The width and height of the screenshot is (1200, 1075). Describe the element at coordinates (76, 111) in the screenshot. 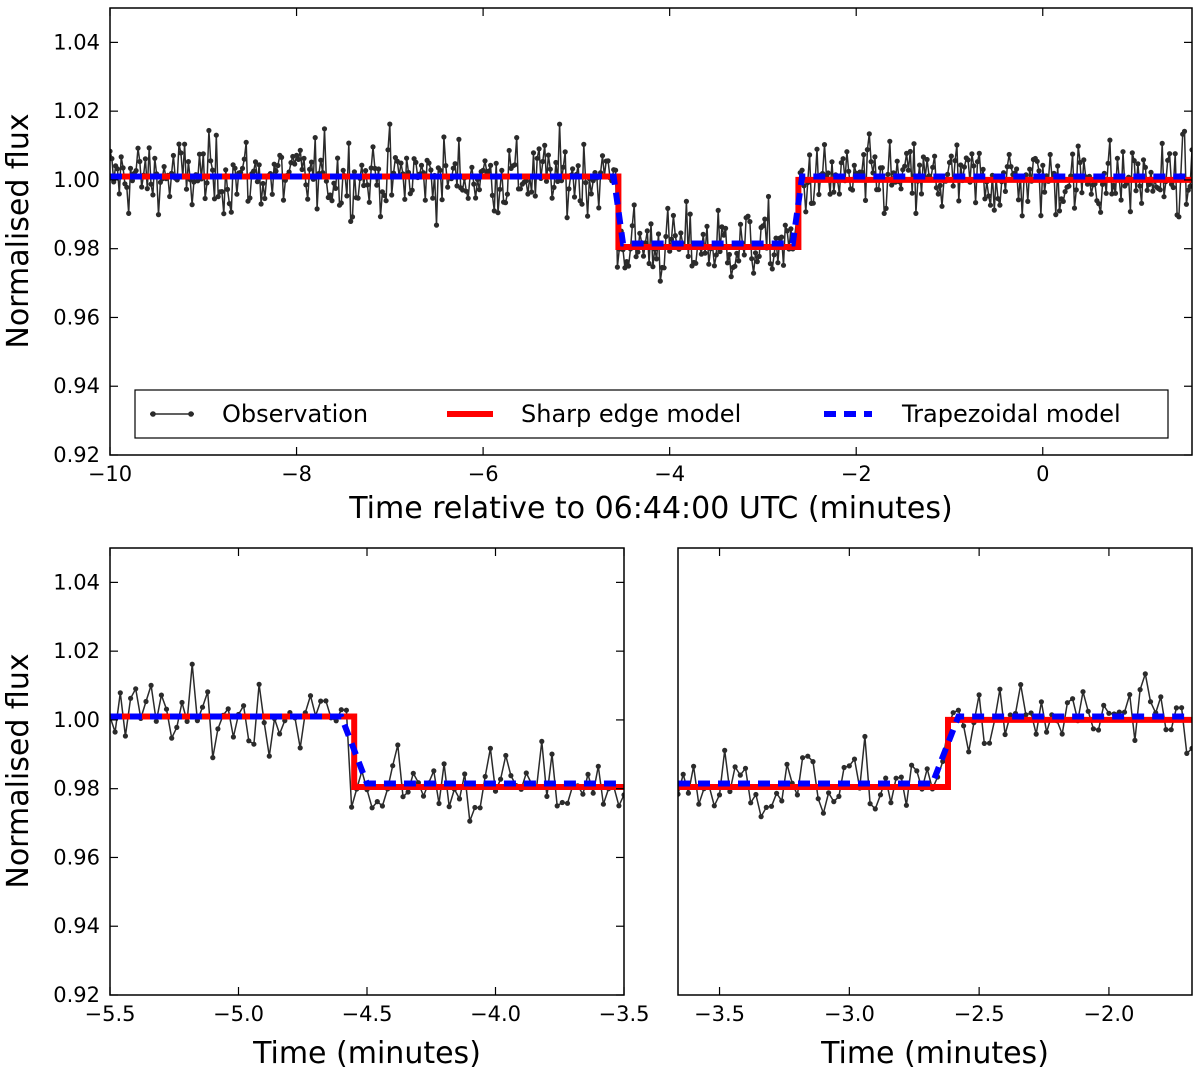

I see `y-tick-label: 1.02` at that location.